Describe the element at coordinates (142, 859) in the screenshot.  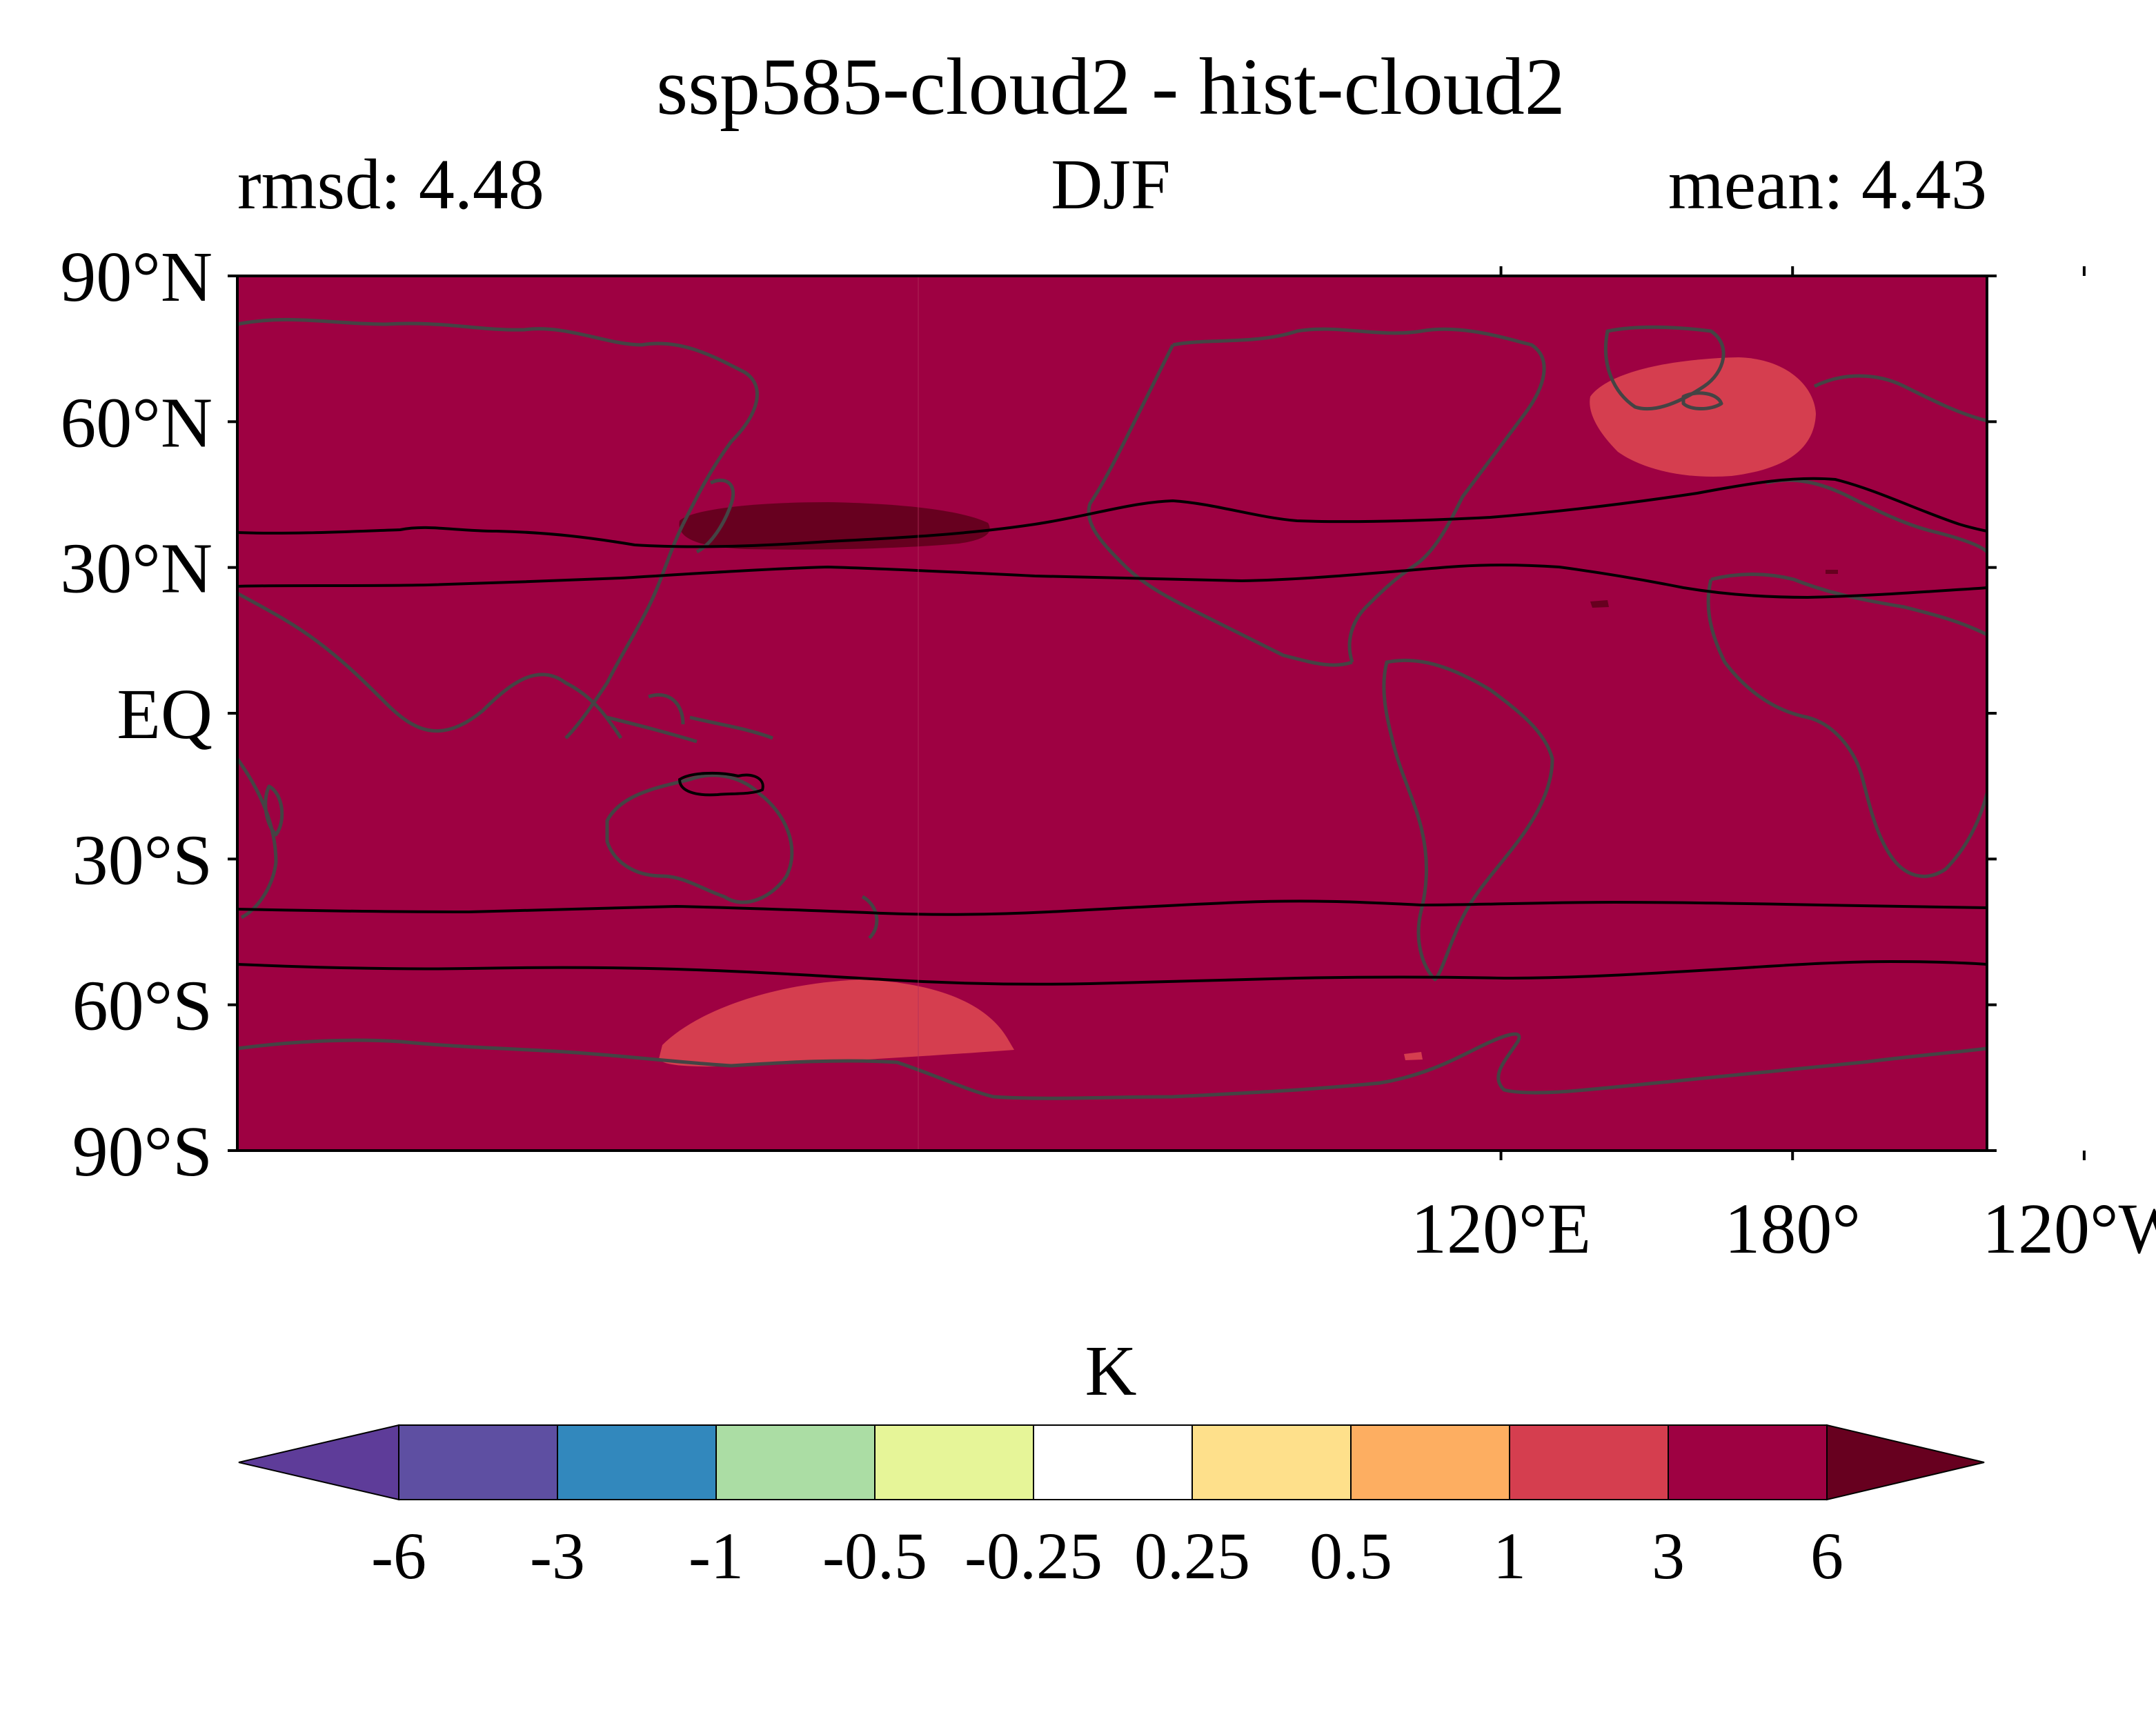
I see `y-tick-label: 30°S` at that location.